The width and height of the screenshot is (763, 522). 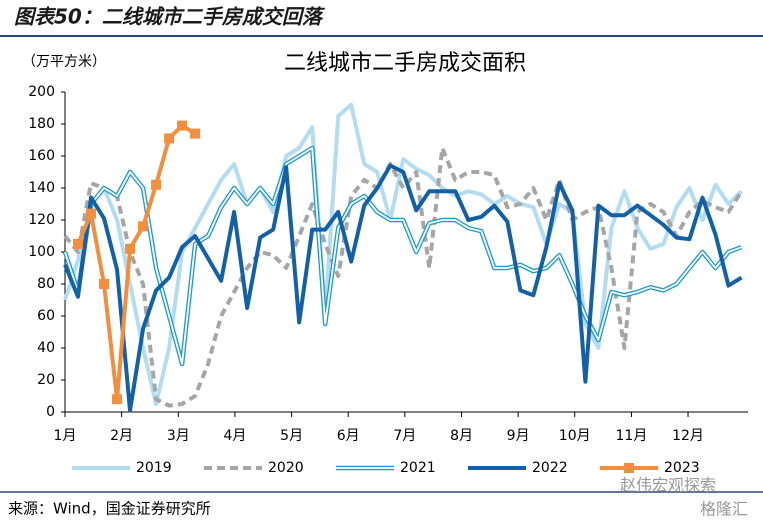 What do you see at coordinates (518, 436) in the screenshot?
I see `x-tick-label: 9月` at bounding box center [518, 436].